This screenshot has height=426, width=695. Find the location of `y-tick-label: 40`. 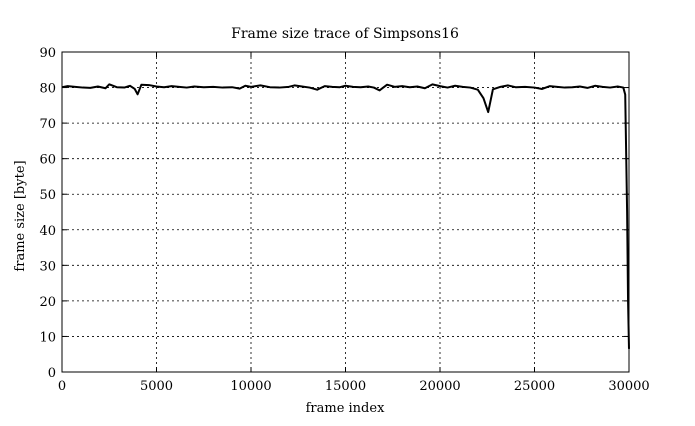

y-tick-label: 40 is located at coordinates (47, 231).